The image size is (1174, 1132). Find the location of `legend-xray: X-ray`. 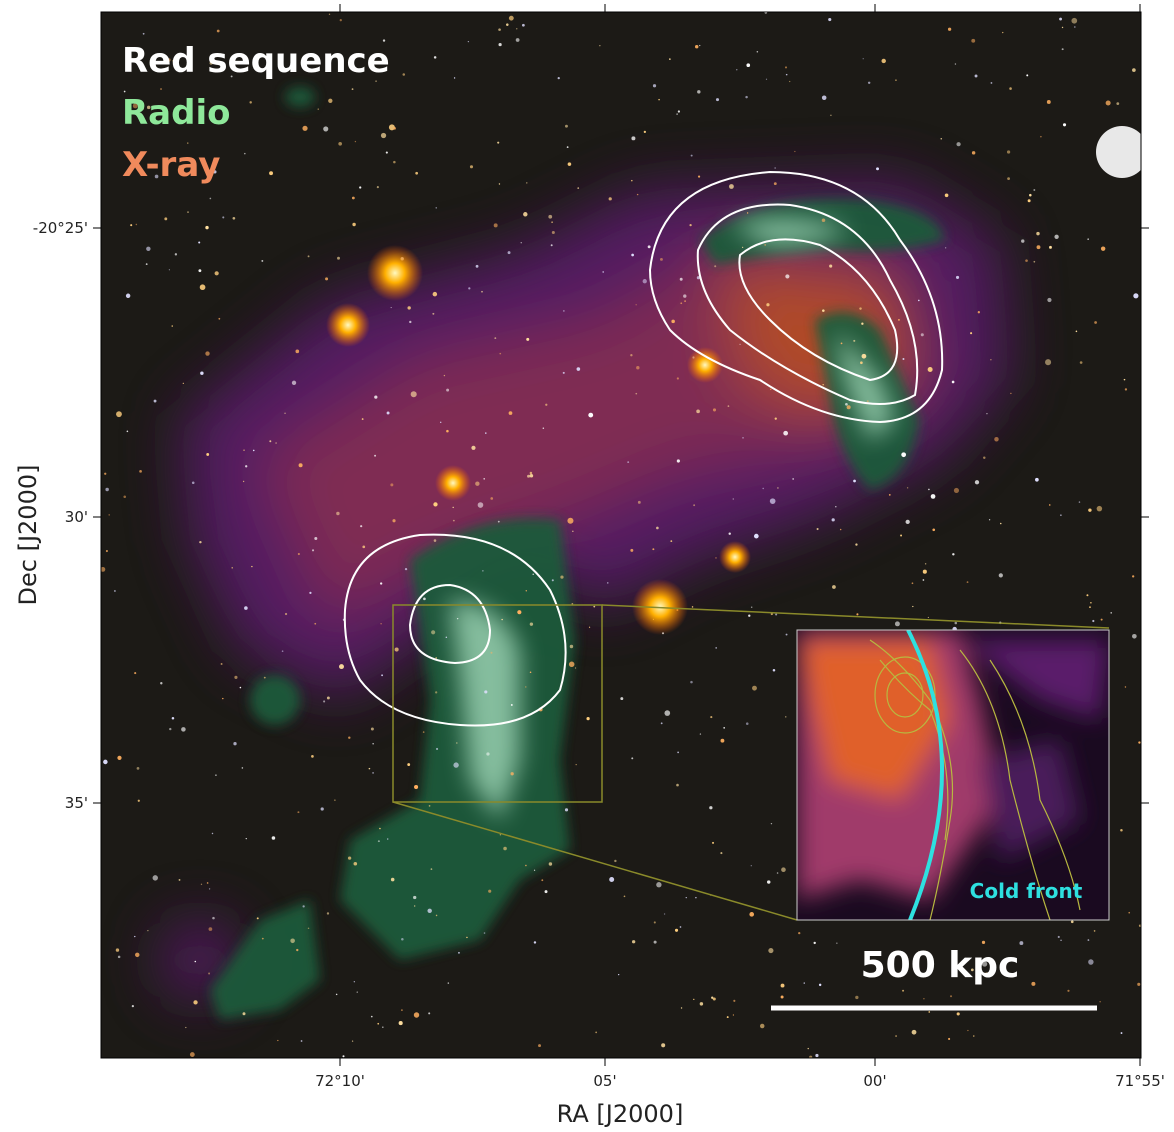

legend-xray: X-ray is located at coordinates (171, 165).